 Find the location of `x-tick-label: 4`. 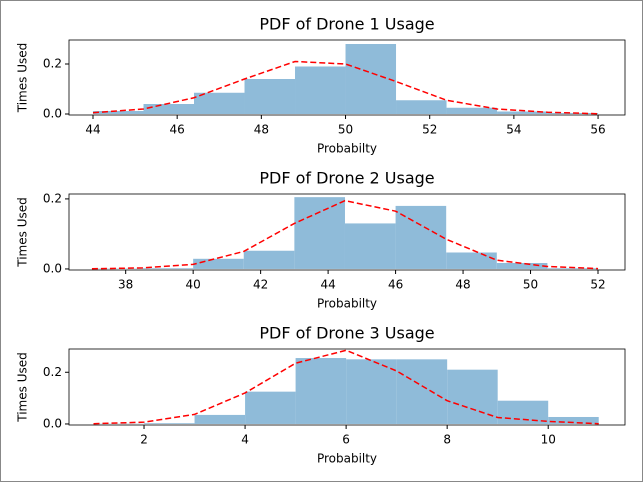

x-tick-label: 4 is located at coordinates (245, 440).